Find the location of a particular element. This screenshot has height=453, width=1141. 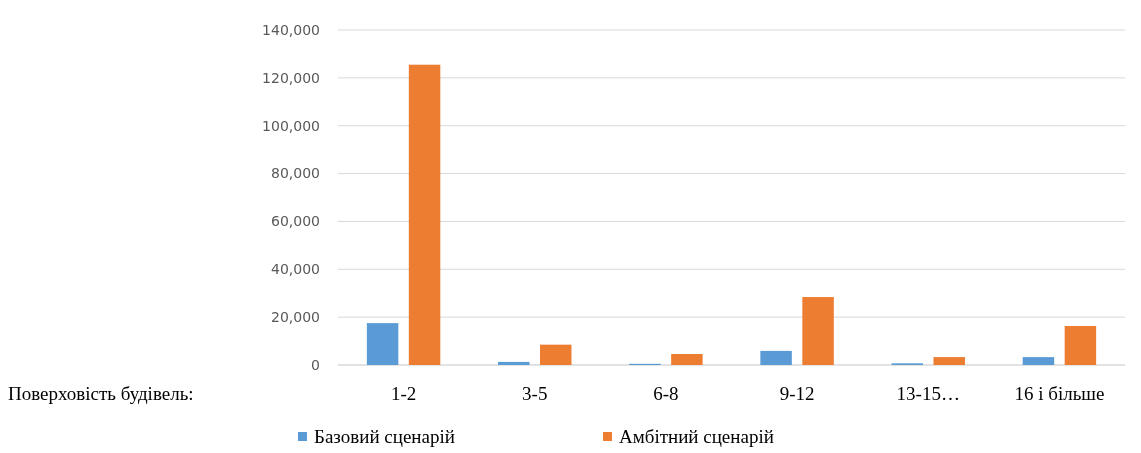

legend-label: Амбітний сценарій is located at coordinates (696, 436).